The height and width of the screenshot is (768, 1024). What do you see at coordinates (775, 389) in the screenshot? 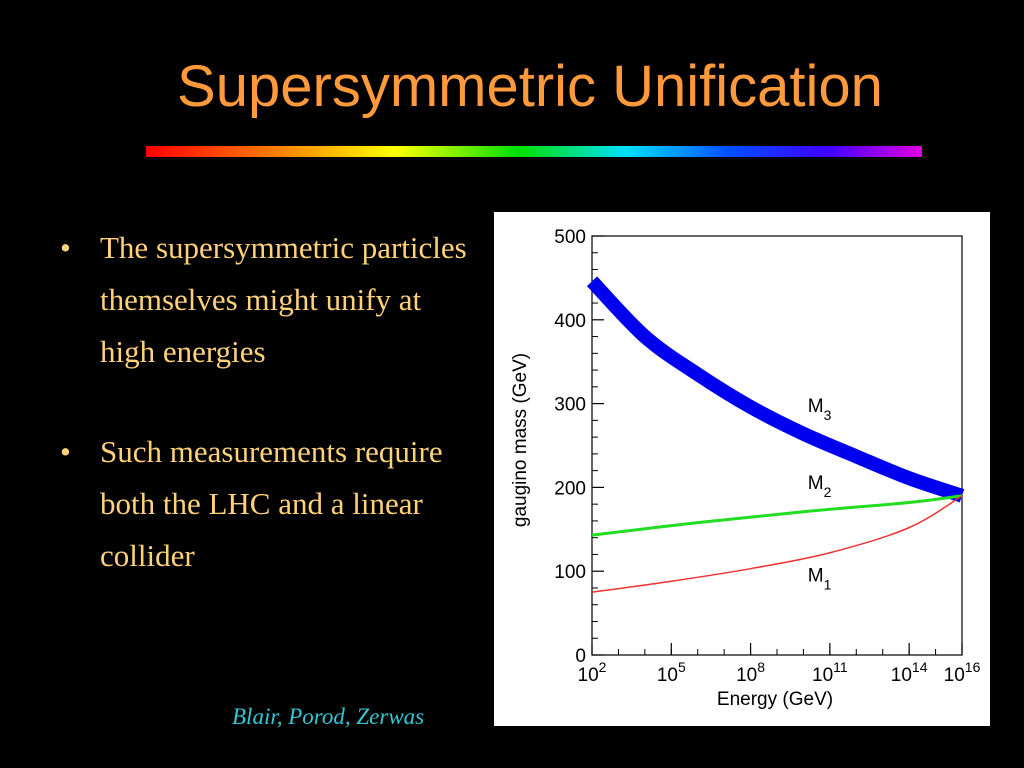
I see `series-line-m3` at bounding box center [775, 389].